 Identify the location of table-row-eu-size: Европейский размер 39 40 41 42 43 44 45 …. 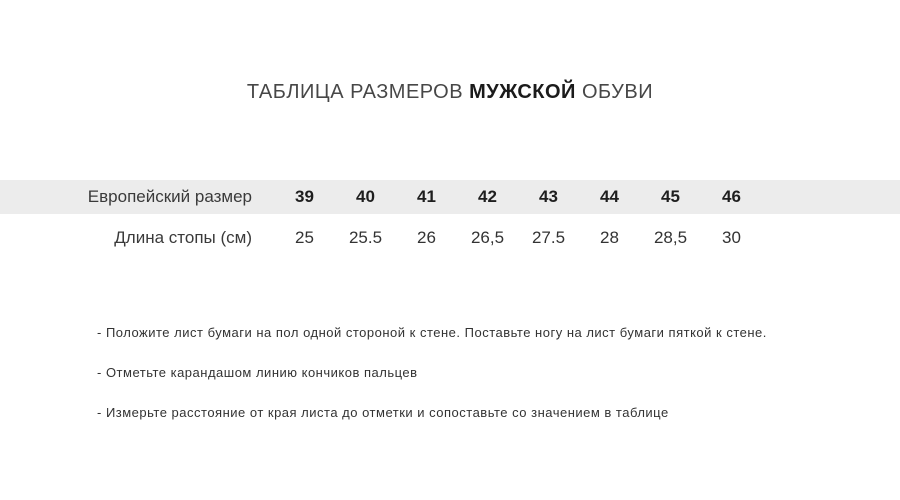
(450, 197).